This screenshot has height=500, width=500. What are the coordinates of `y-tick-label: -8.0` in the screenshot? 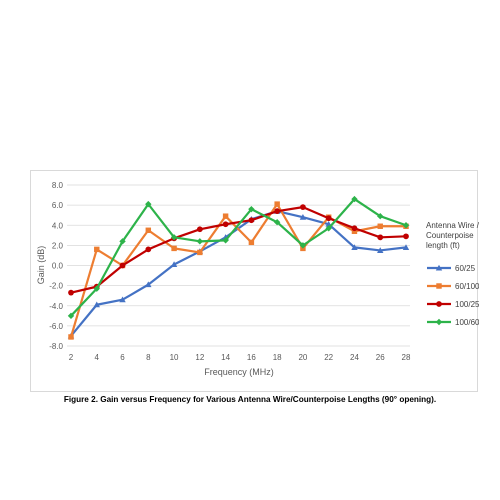 It's located at (56, 346).